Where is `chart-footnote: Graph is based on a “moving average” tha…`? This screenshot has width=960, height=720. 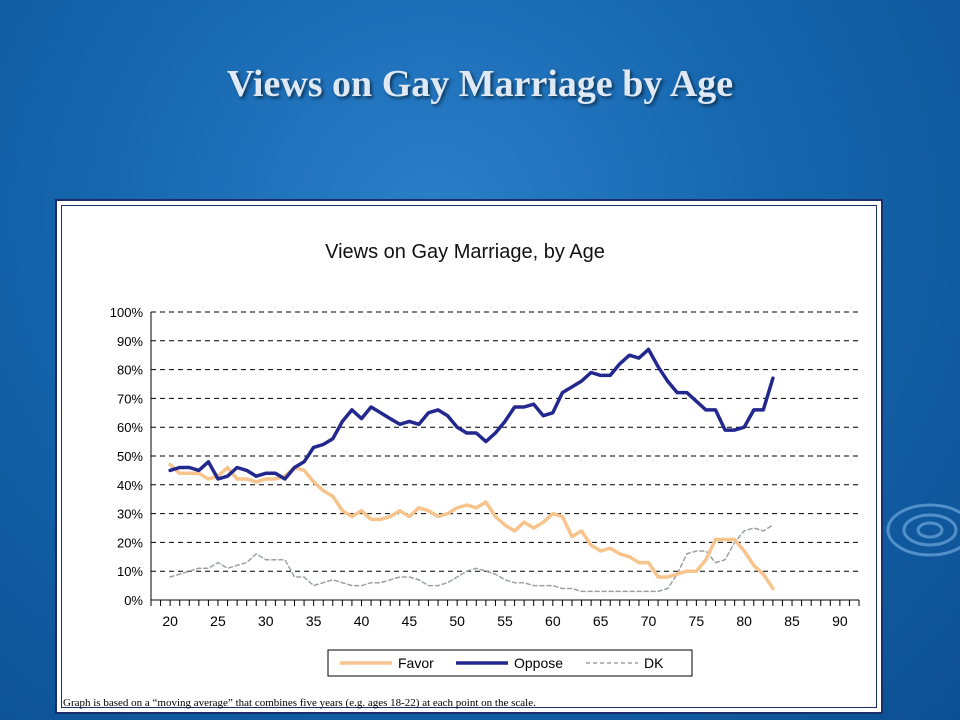 chart-footnote: Graph is based on a “moving average” tha… is located at coordinates (299, 703).